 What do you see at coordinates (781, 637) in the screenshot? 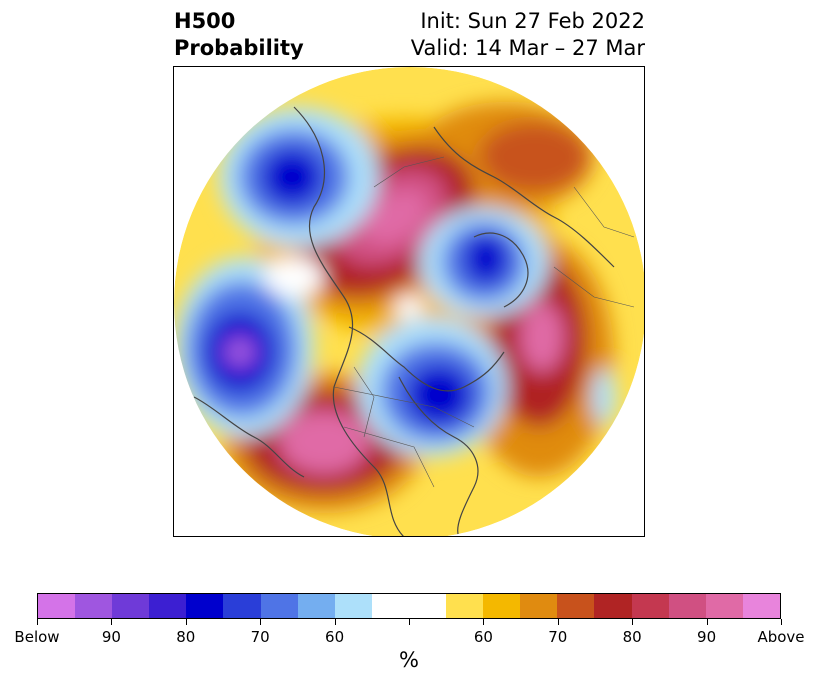
I see `colorbar-tick-label: Above` at bounding box center [781, 637].